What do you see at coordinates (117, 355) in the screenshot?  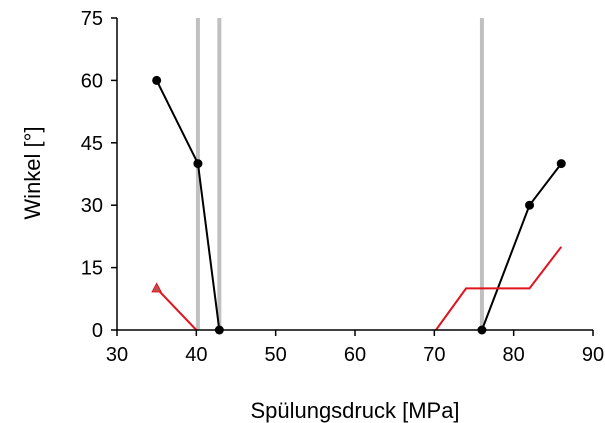 I see `x-tick-label-30: 30` at bounding box center [117, 355].